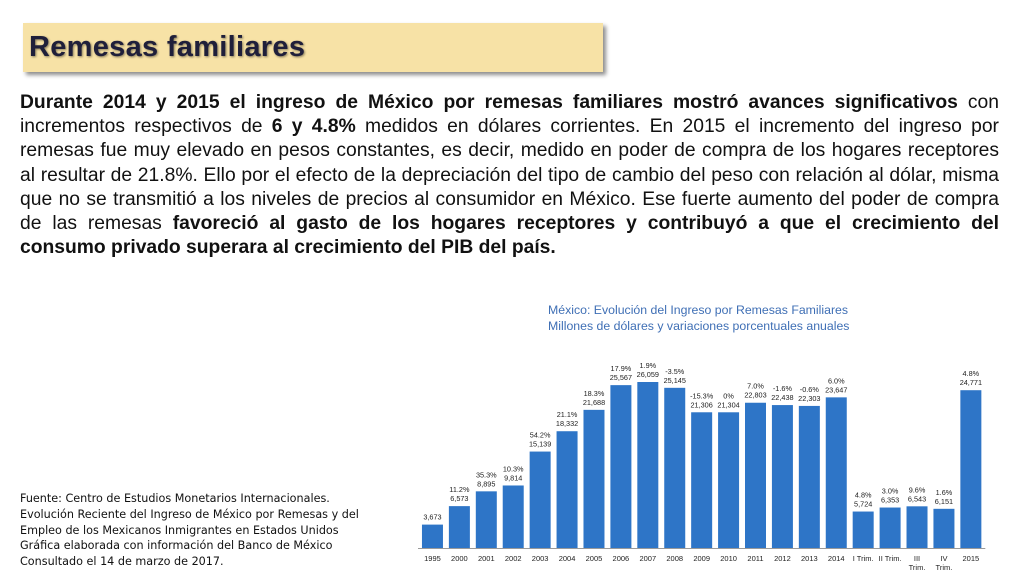  Describe the element at coordinates (432, 517) in the screenshot. I see `bar-value-label: 3,673` at that location.